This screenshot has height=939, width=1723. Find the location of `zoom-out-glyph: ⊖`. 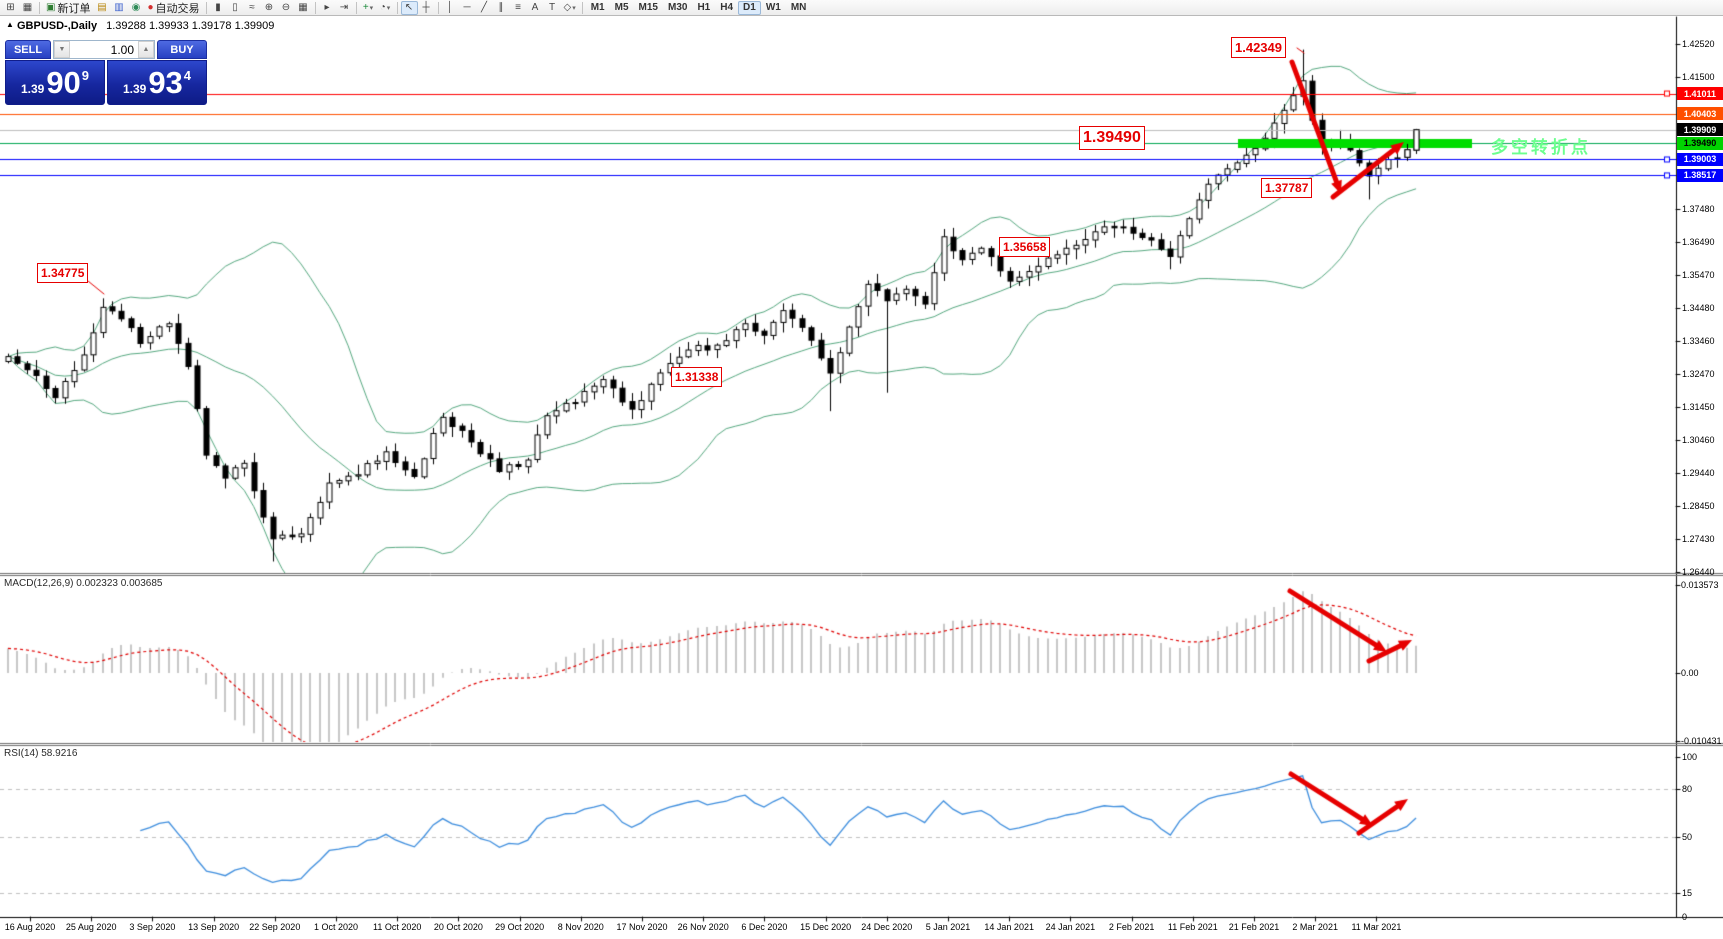

zoom-out-glyph: ⊖ is located at coordinates (286, 7).